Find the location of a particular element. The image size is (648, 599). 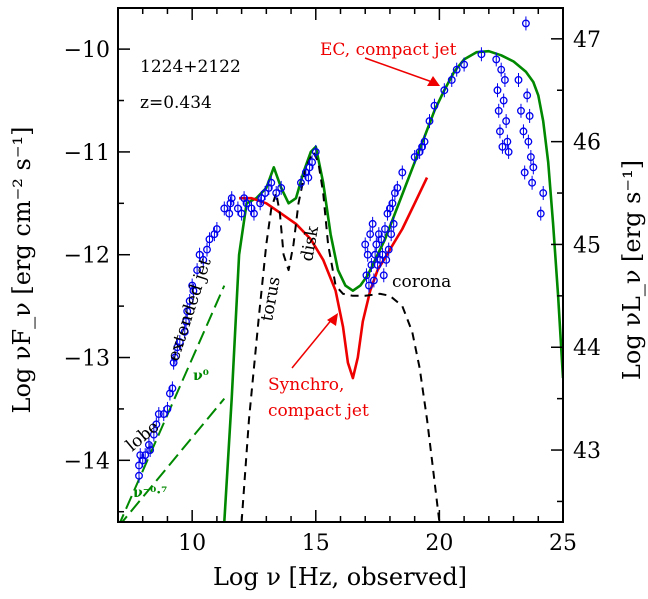

x-axis-label: Log ν [Hz, observed] is located at coordinates (340, 577).